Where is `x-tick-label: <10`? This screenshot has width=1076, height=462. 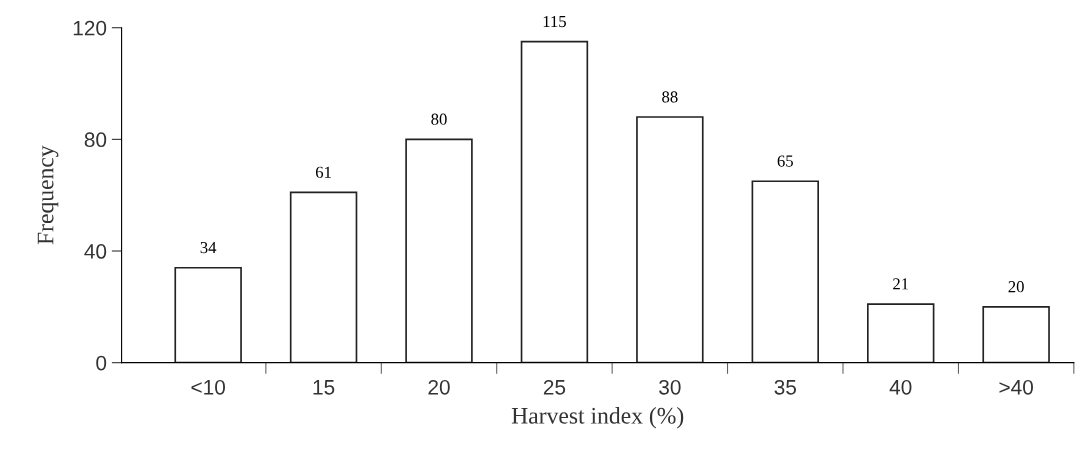 x-tick-label: <10 is located at coordinates (208, 387).